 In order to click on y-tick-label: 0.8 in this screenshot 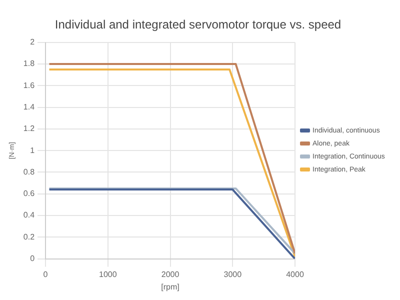, I will do `click(29, 171)`.